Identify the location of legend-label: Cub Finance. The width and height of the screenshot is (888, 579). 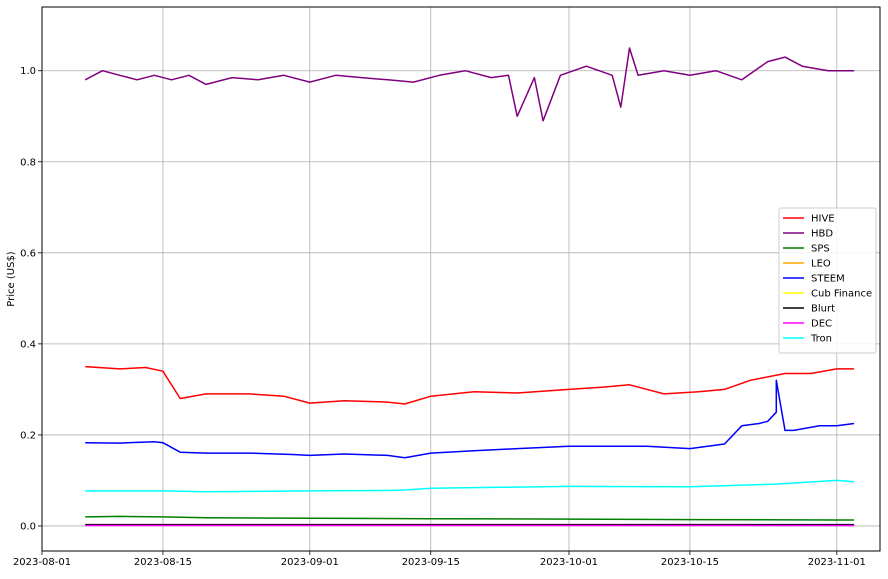
(841, 294).